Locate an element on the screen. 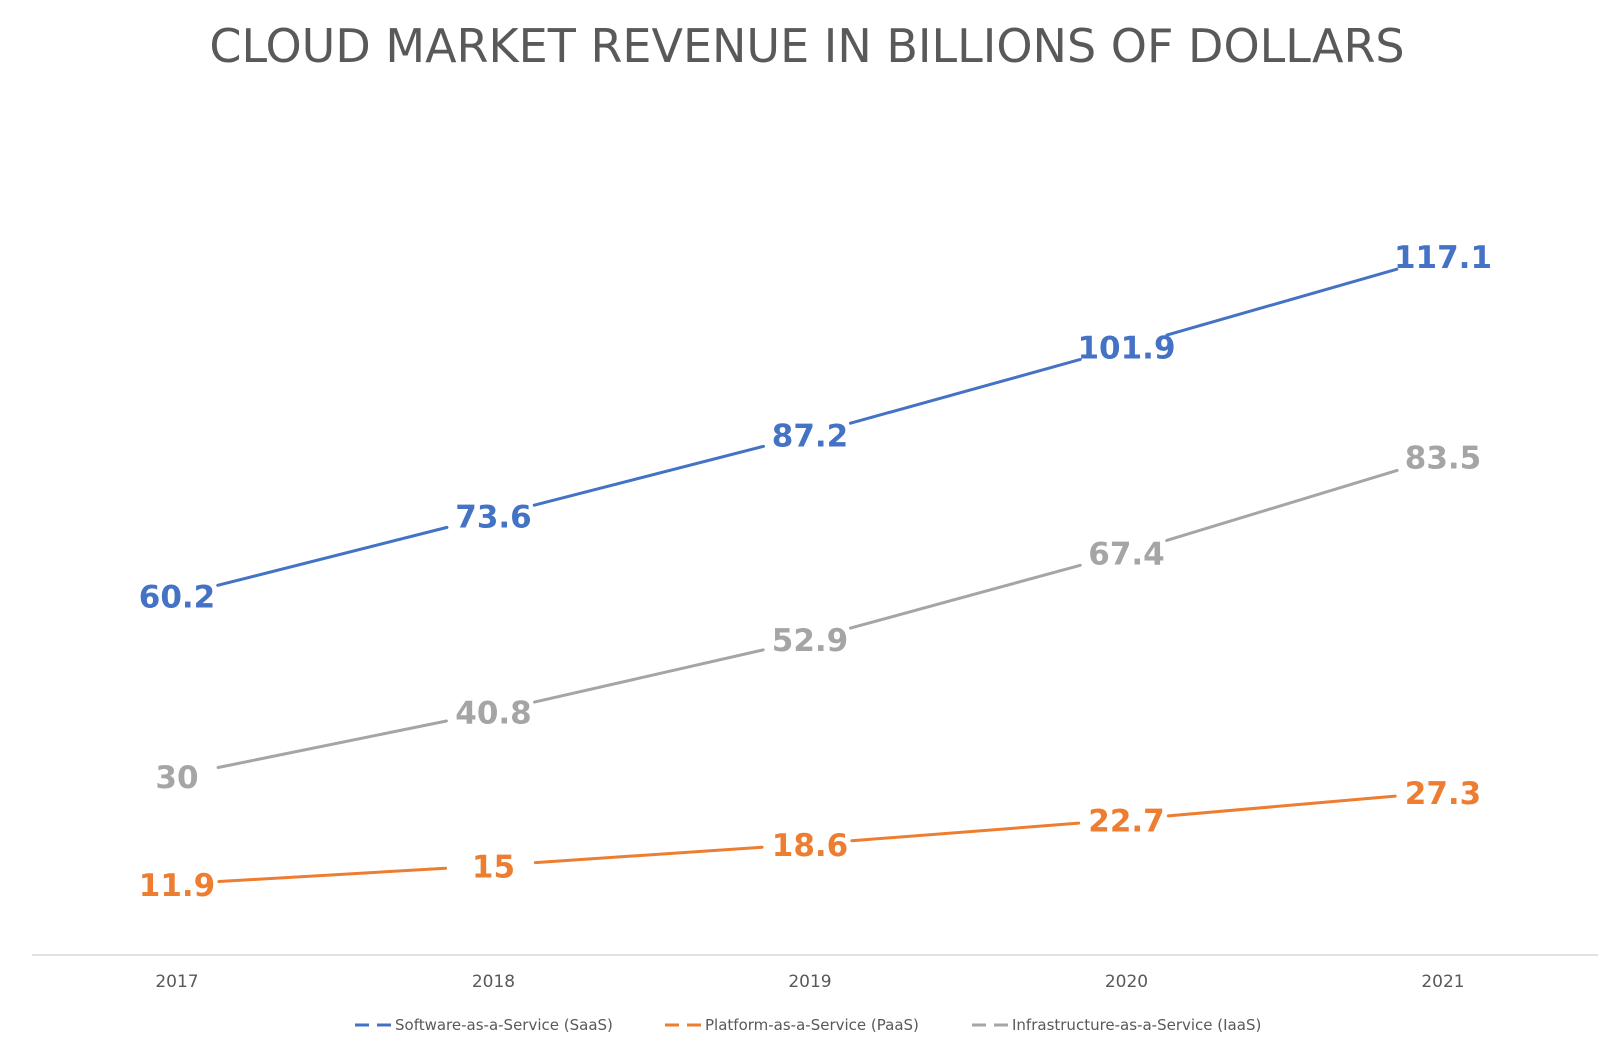 Image resolution: width=1615 pixels, height=1053 pixels. x-tick-label: 2020 is located at coordinates (1126, 982).